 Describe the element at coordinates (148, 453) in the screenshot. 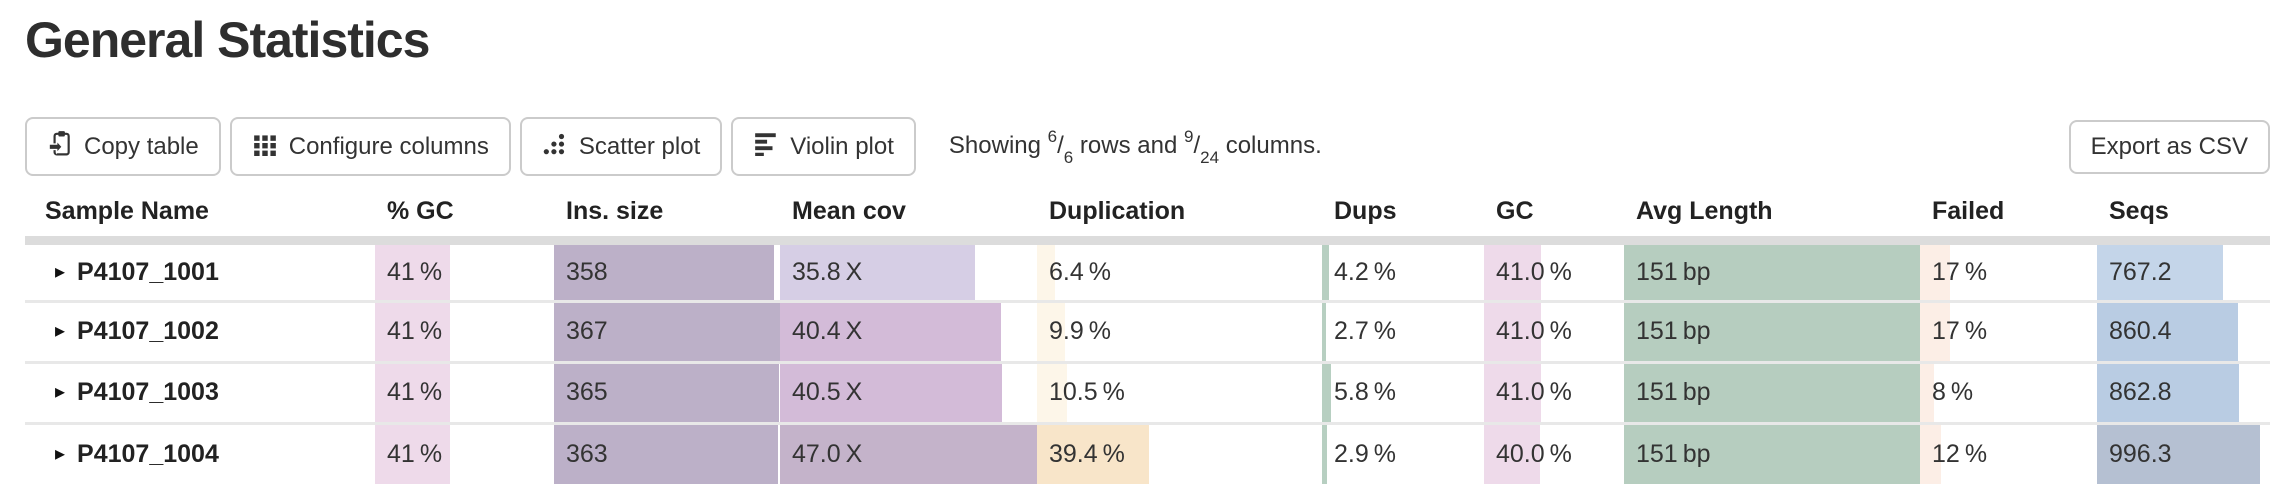

I see `sample-name: P4107_1004` at that location.